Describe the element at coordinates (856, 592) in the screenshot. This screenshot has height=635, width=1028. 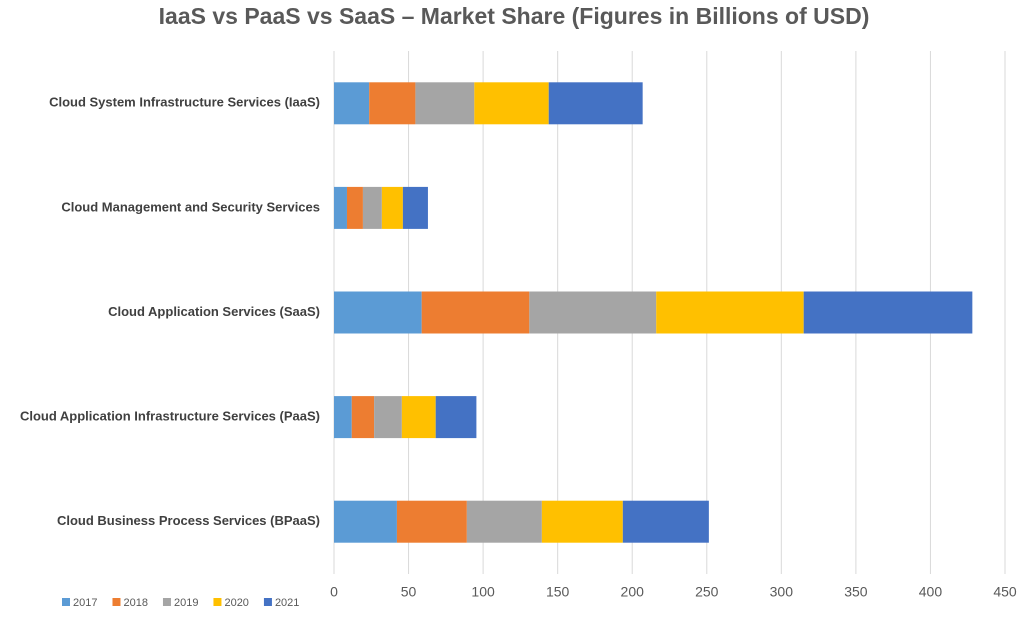
I see `x-tick-label: 350` at that location.